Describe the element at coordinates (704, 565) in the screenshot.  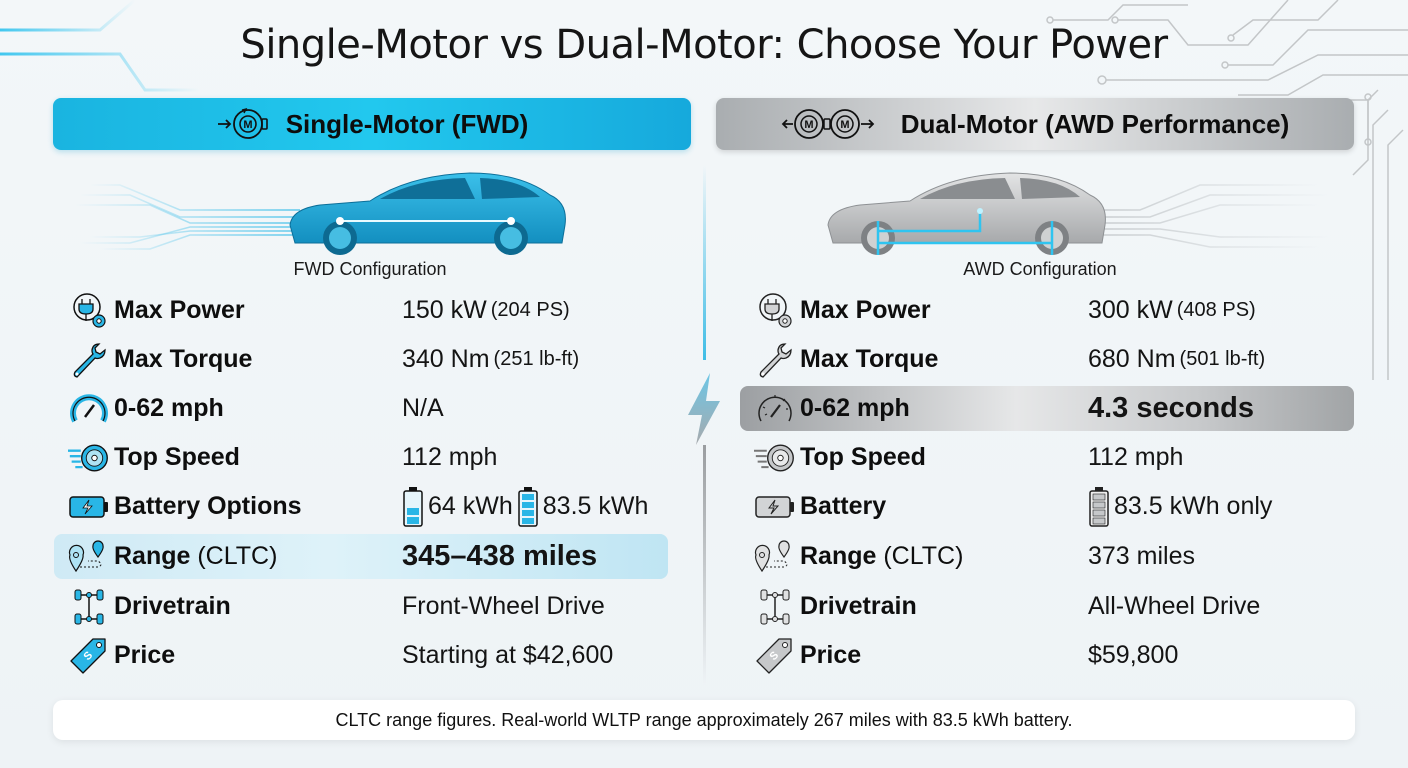
I see `divider-bottom` at that location.